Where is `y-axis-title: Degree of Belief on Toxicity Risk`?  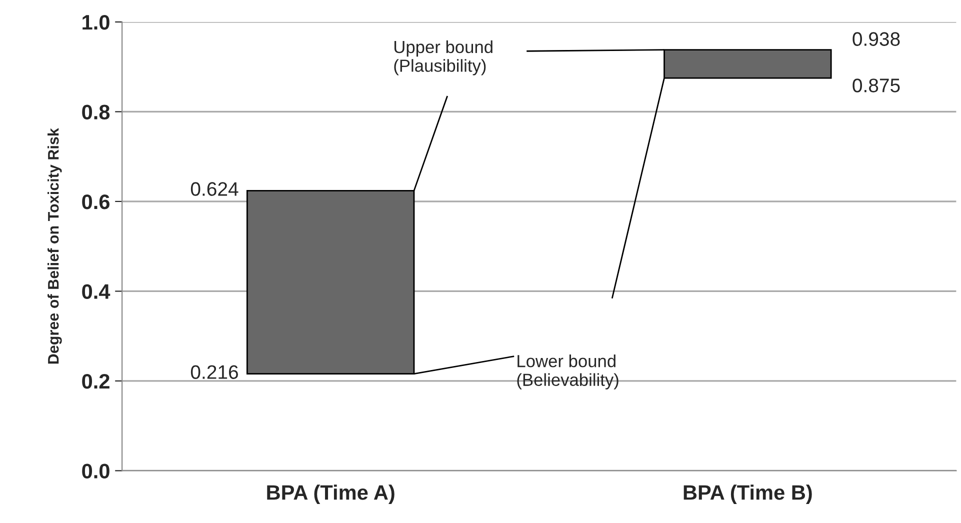
y-axis-title: Degree of Belief on Toxicity Risk is located at coordinates (55, 246).